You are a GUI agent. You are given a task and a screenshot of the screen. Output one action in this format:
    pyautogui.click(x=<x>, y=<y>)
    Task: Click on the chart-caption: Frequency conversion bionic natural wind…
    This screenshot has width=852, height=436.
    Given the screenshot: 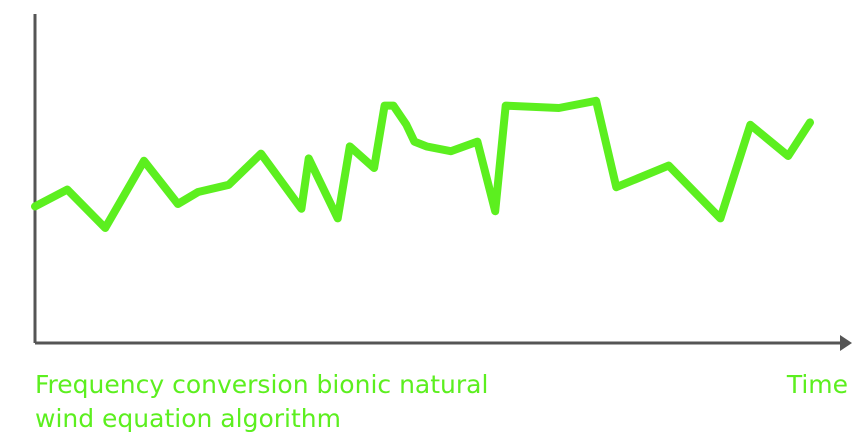 What is the action you would take?
    pyautogui.click(x=261, y=402)
    